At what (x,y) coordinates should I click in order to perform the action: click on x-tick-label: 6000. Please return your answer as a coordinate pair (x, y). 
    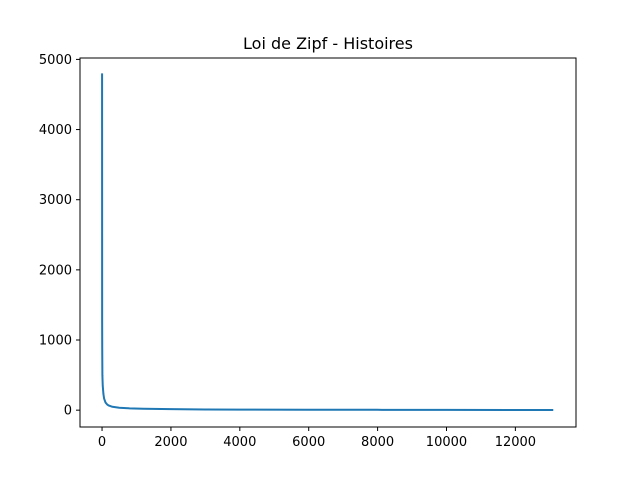
    Looking at the image, I should click on (308, 442).